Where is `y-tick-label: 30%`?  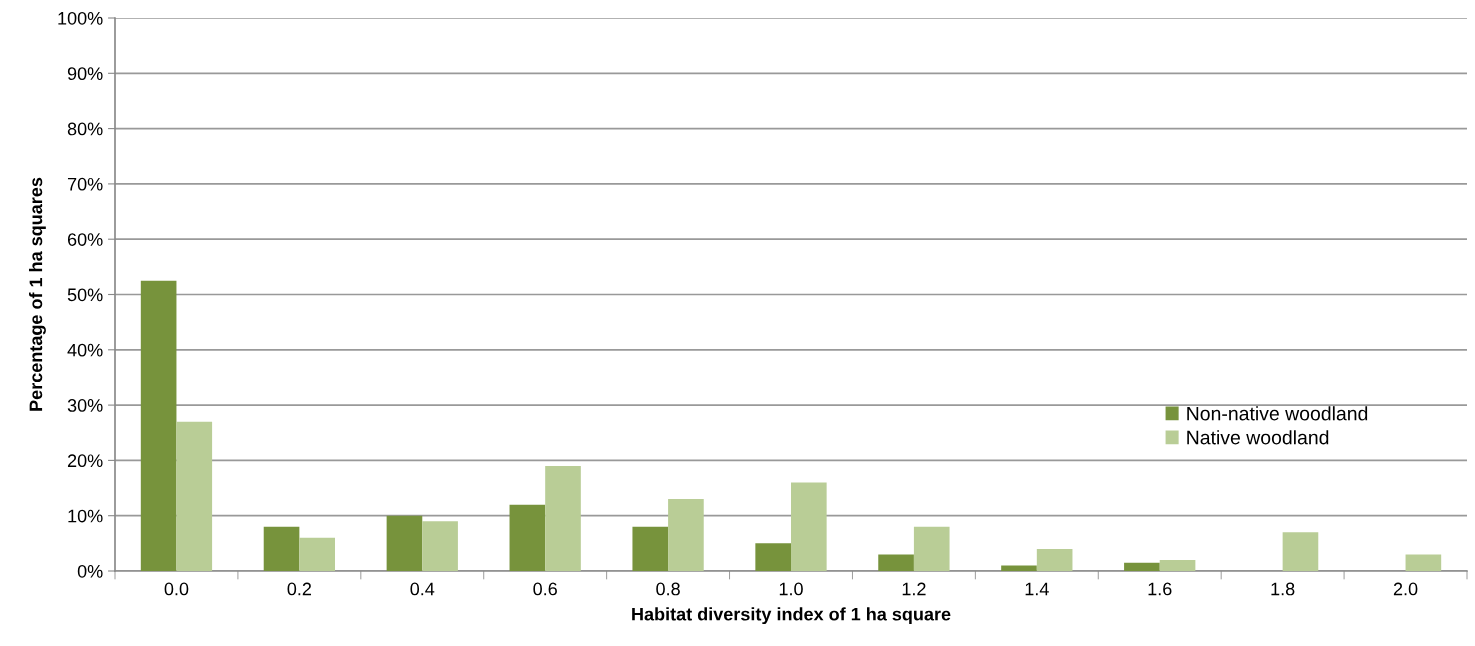
y-tick-label: 30% is located at coordinates (85, 405).